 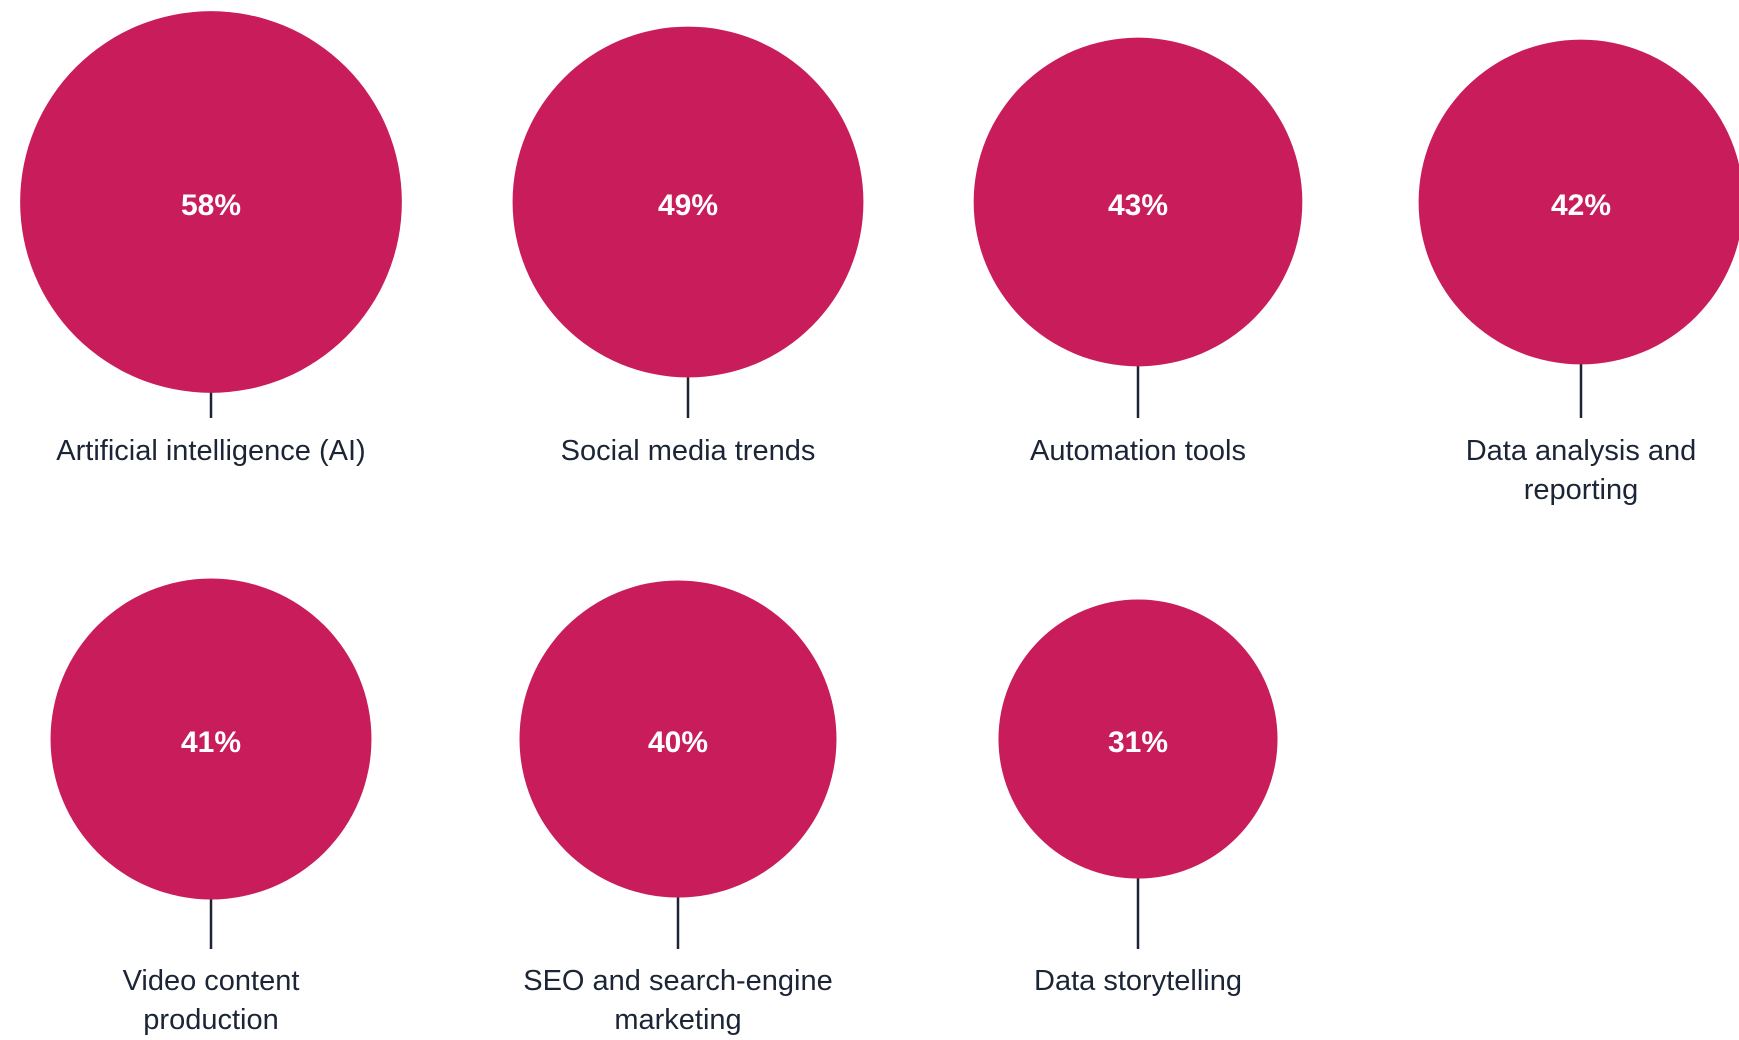 What do you see at coordinates (1138, 742) in the screenshot?
I see `value-label: 31%` at bounding box center [1138, 742].